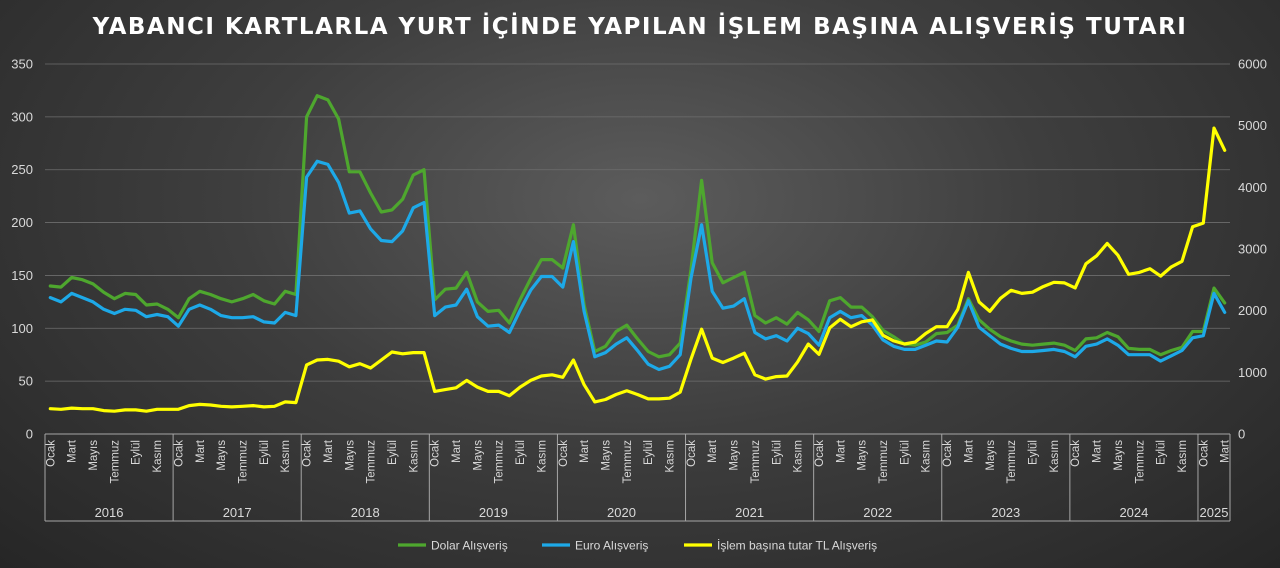 Image resolution: width=1280 pixels, height=568 pixels. What do you see at coordinates (1252, 187) in the screenshot?
I see `y-right-tick-label: 4000` at bounding box center [1252, 187].